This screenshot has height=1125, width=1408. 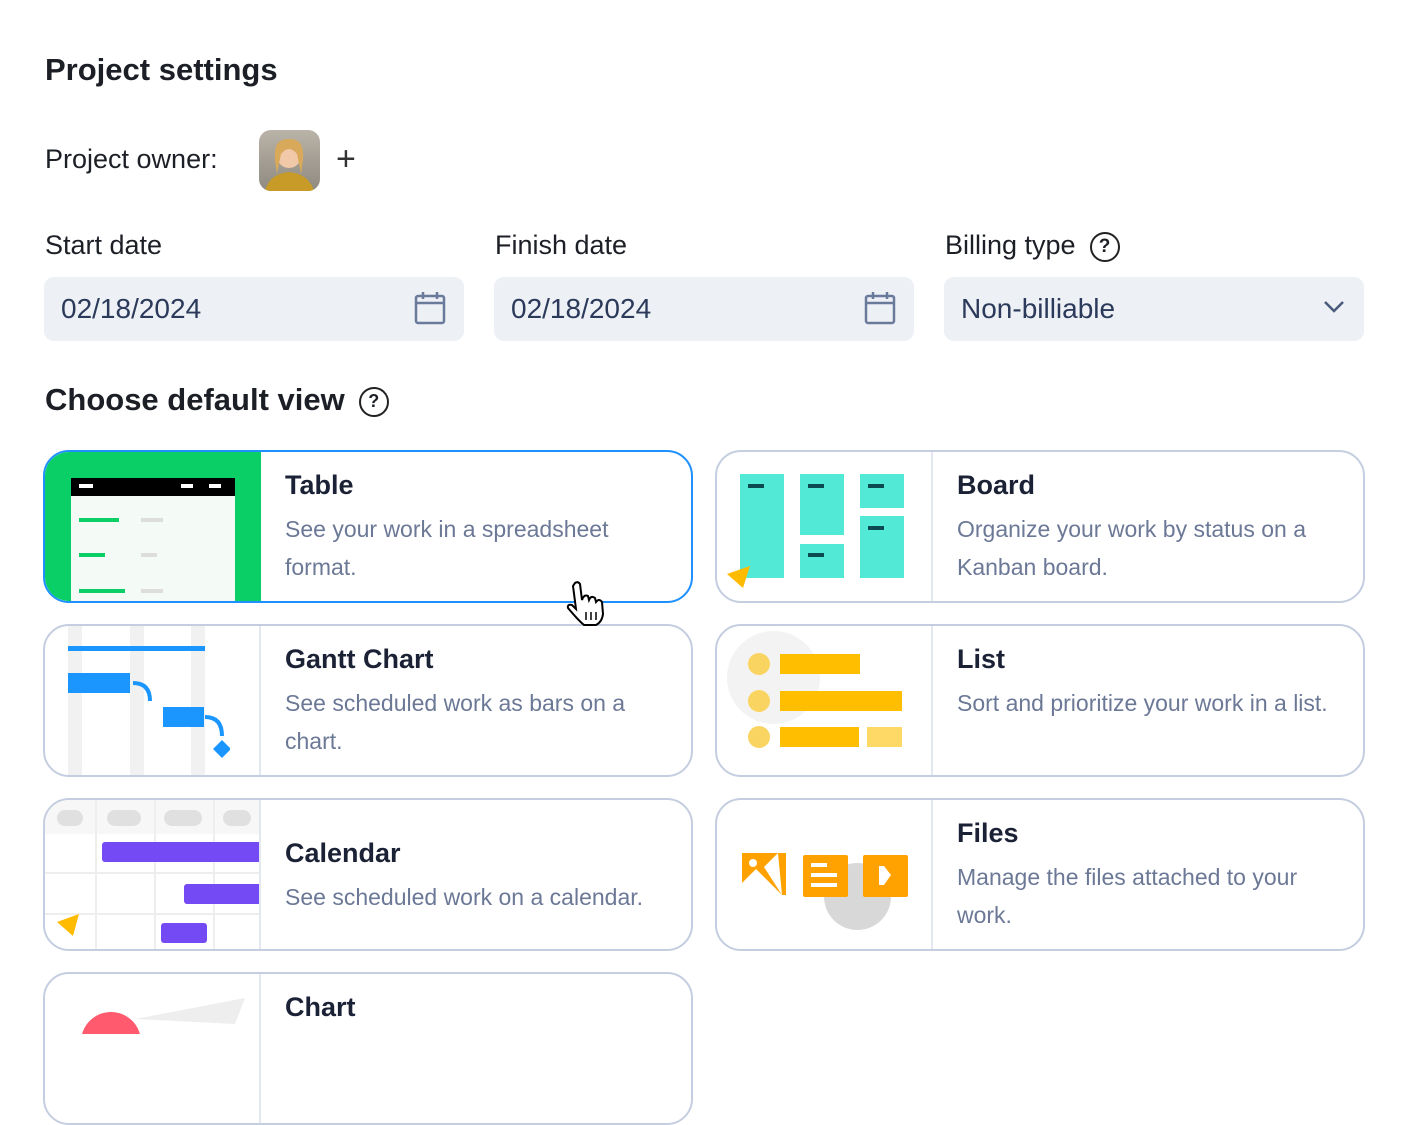 I want to click on video-file-icon, so click(x=885, y=876).